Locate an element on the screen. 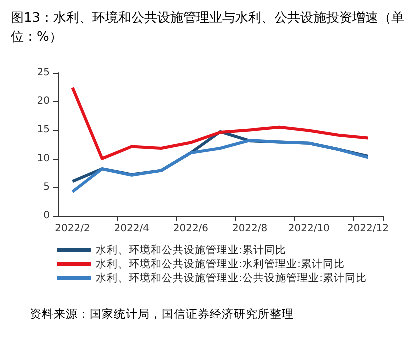 Image resolution: width=410 pixels, height=343 pixels. text: 资料来源：国家统计局，国信证券经济研究所整理 is located at coordinates (162, 314).